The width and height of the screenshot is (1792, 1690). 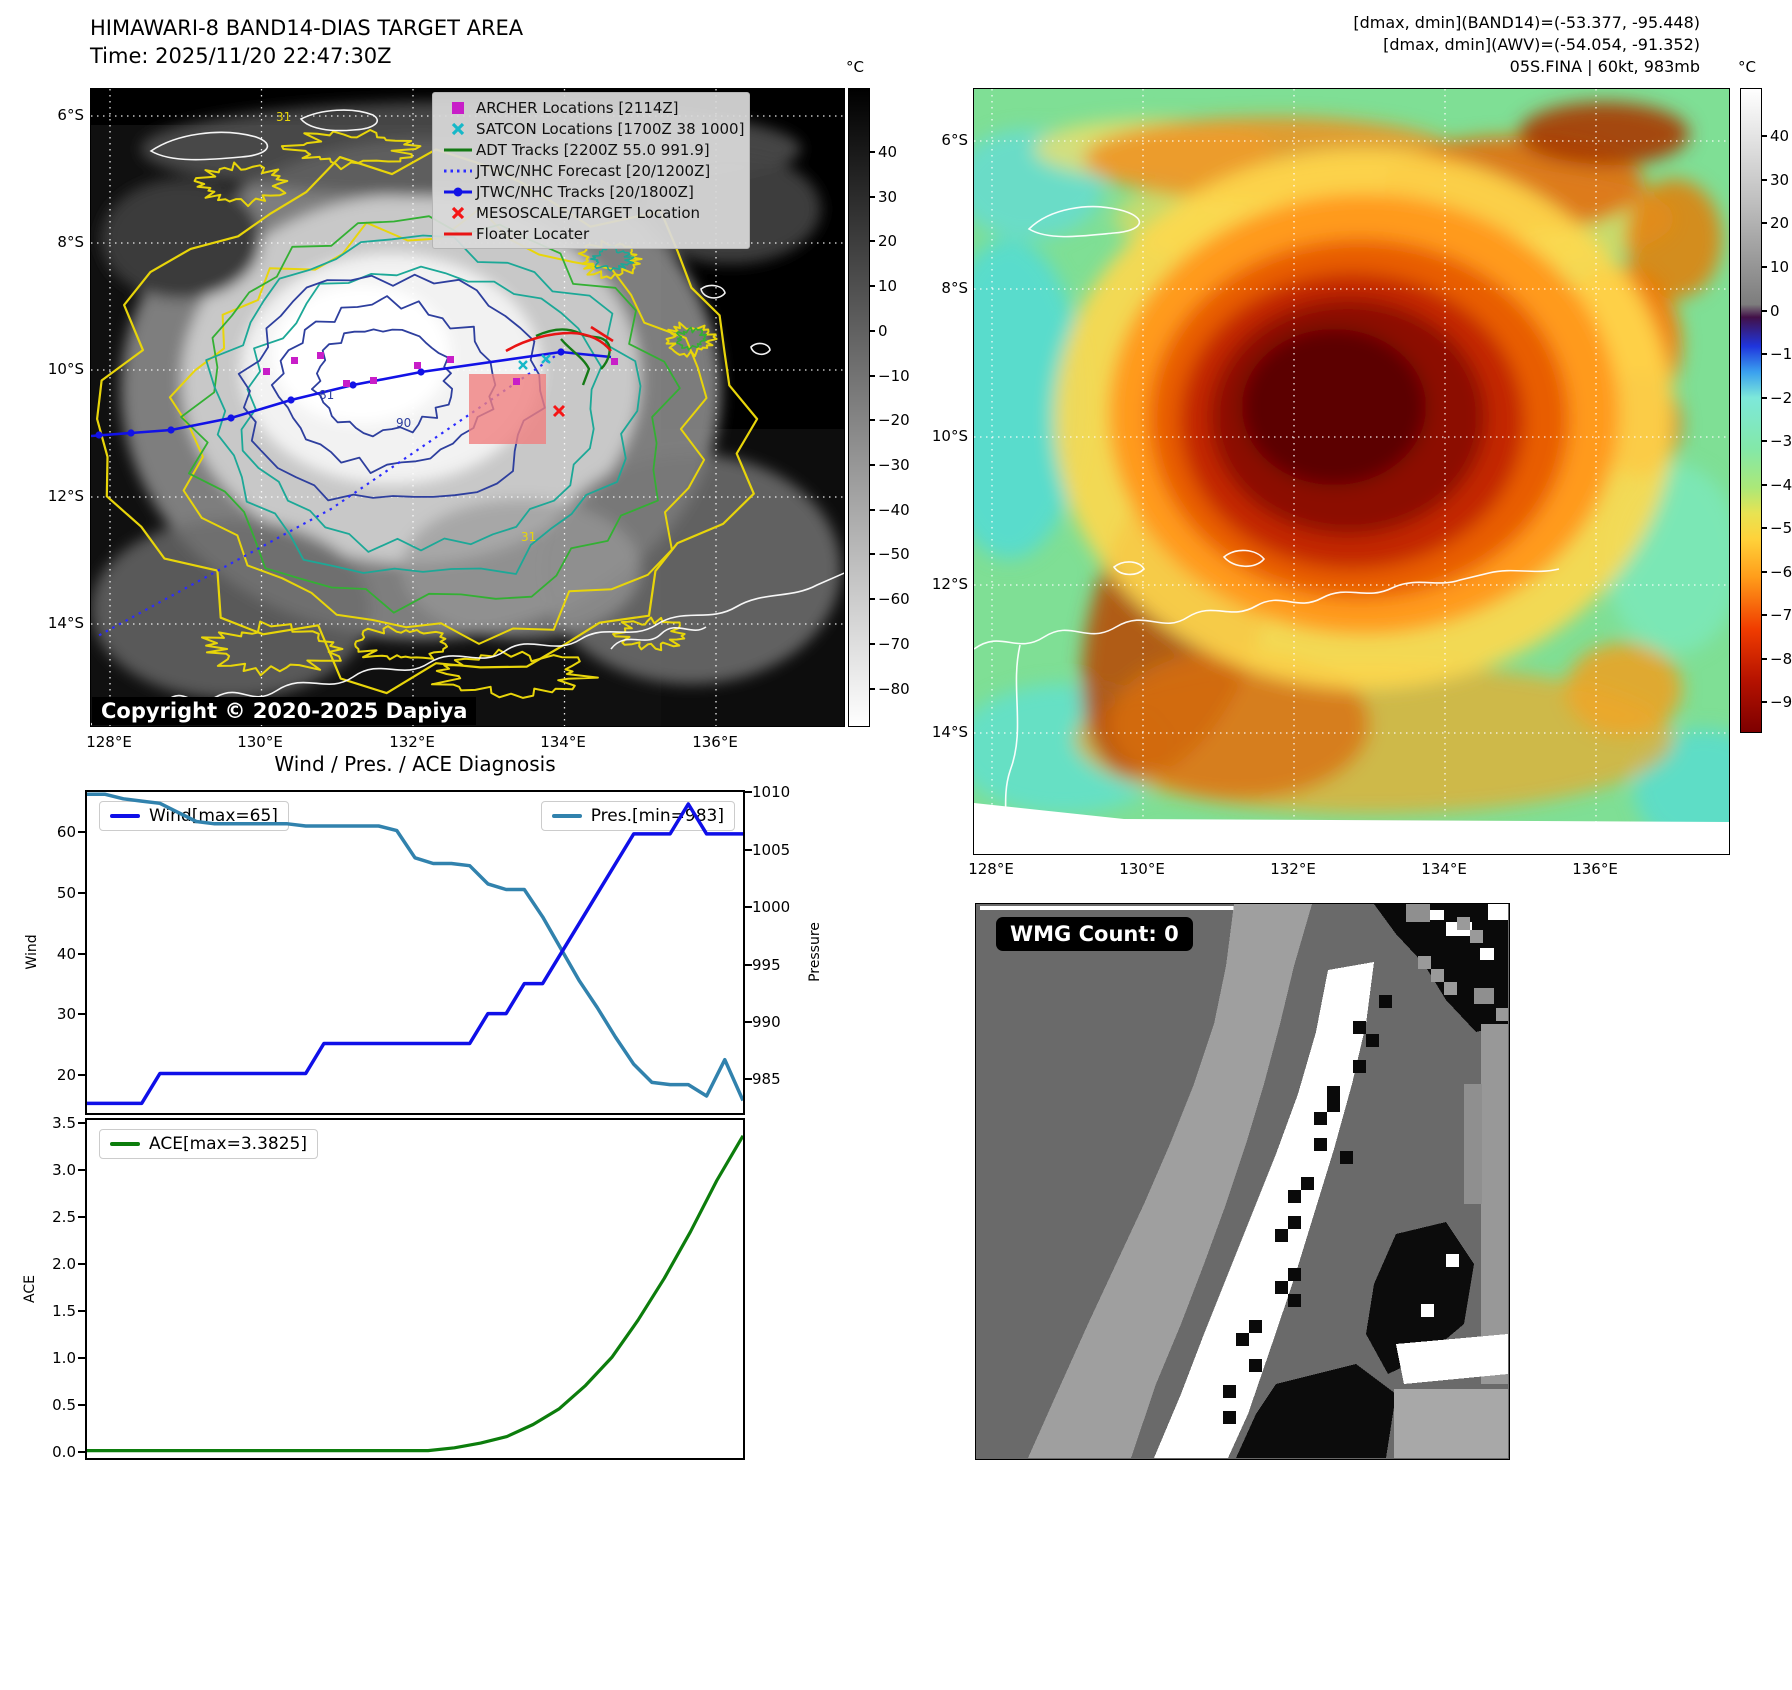 What do you see at coordinates (70, 115) in the screenshot?
I see `band14-lat-label: 6°S` at bounding box center [70, 115].